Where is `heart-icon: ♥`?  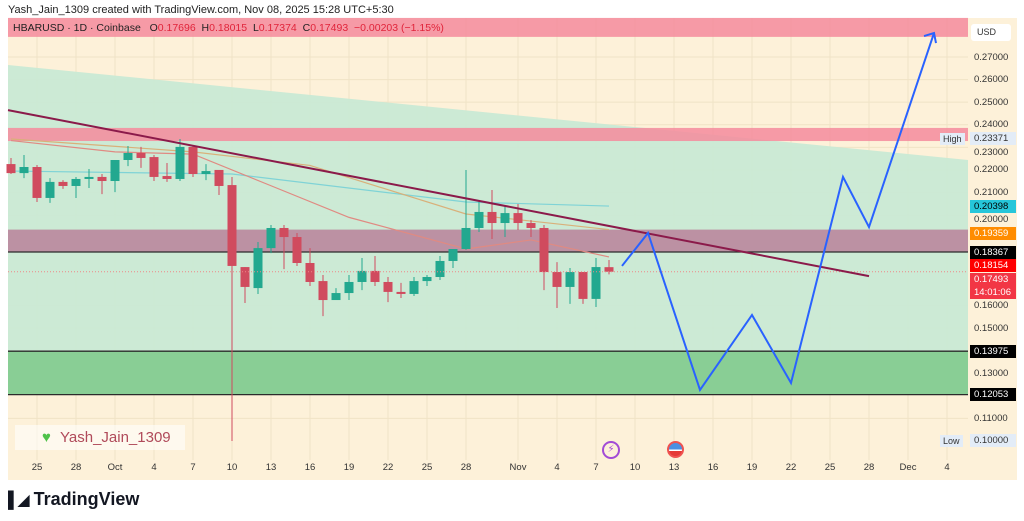 heart-icon: ♥ is located at coordinates (46, 437).